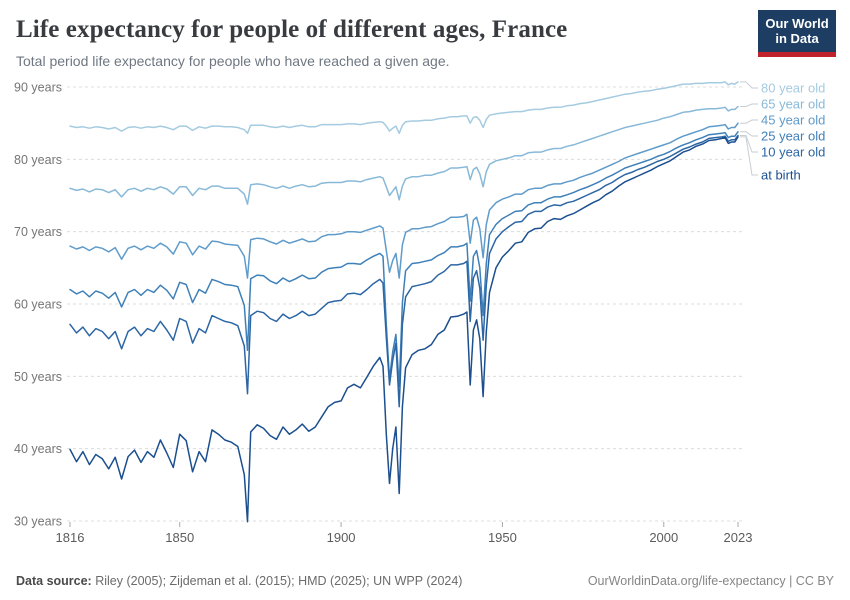  I want to click on owid-logo: Our World in Data, so click(797, 33).